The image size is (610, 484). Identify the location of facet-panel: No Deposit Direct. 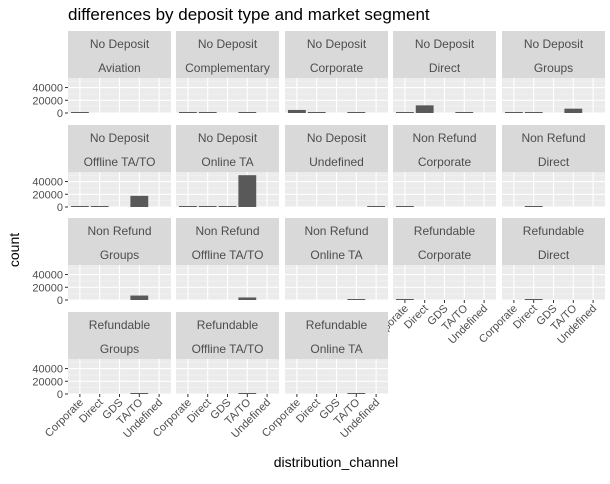
(444, 72).